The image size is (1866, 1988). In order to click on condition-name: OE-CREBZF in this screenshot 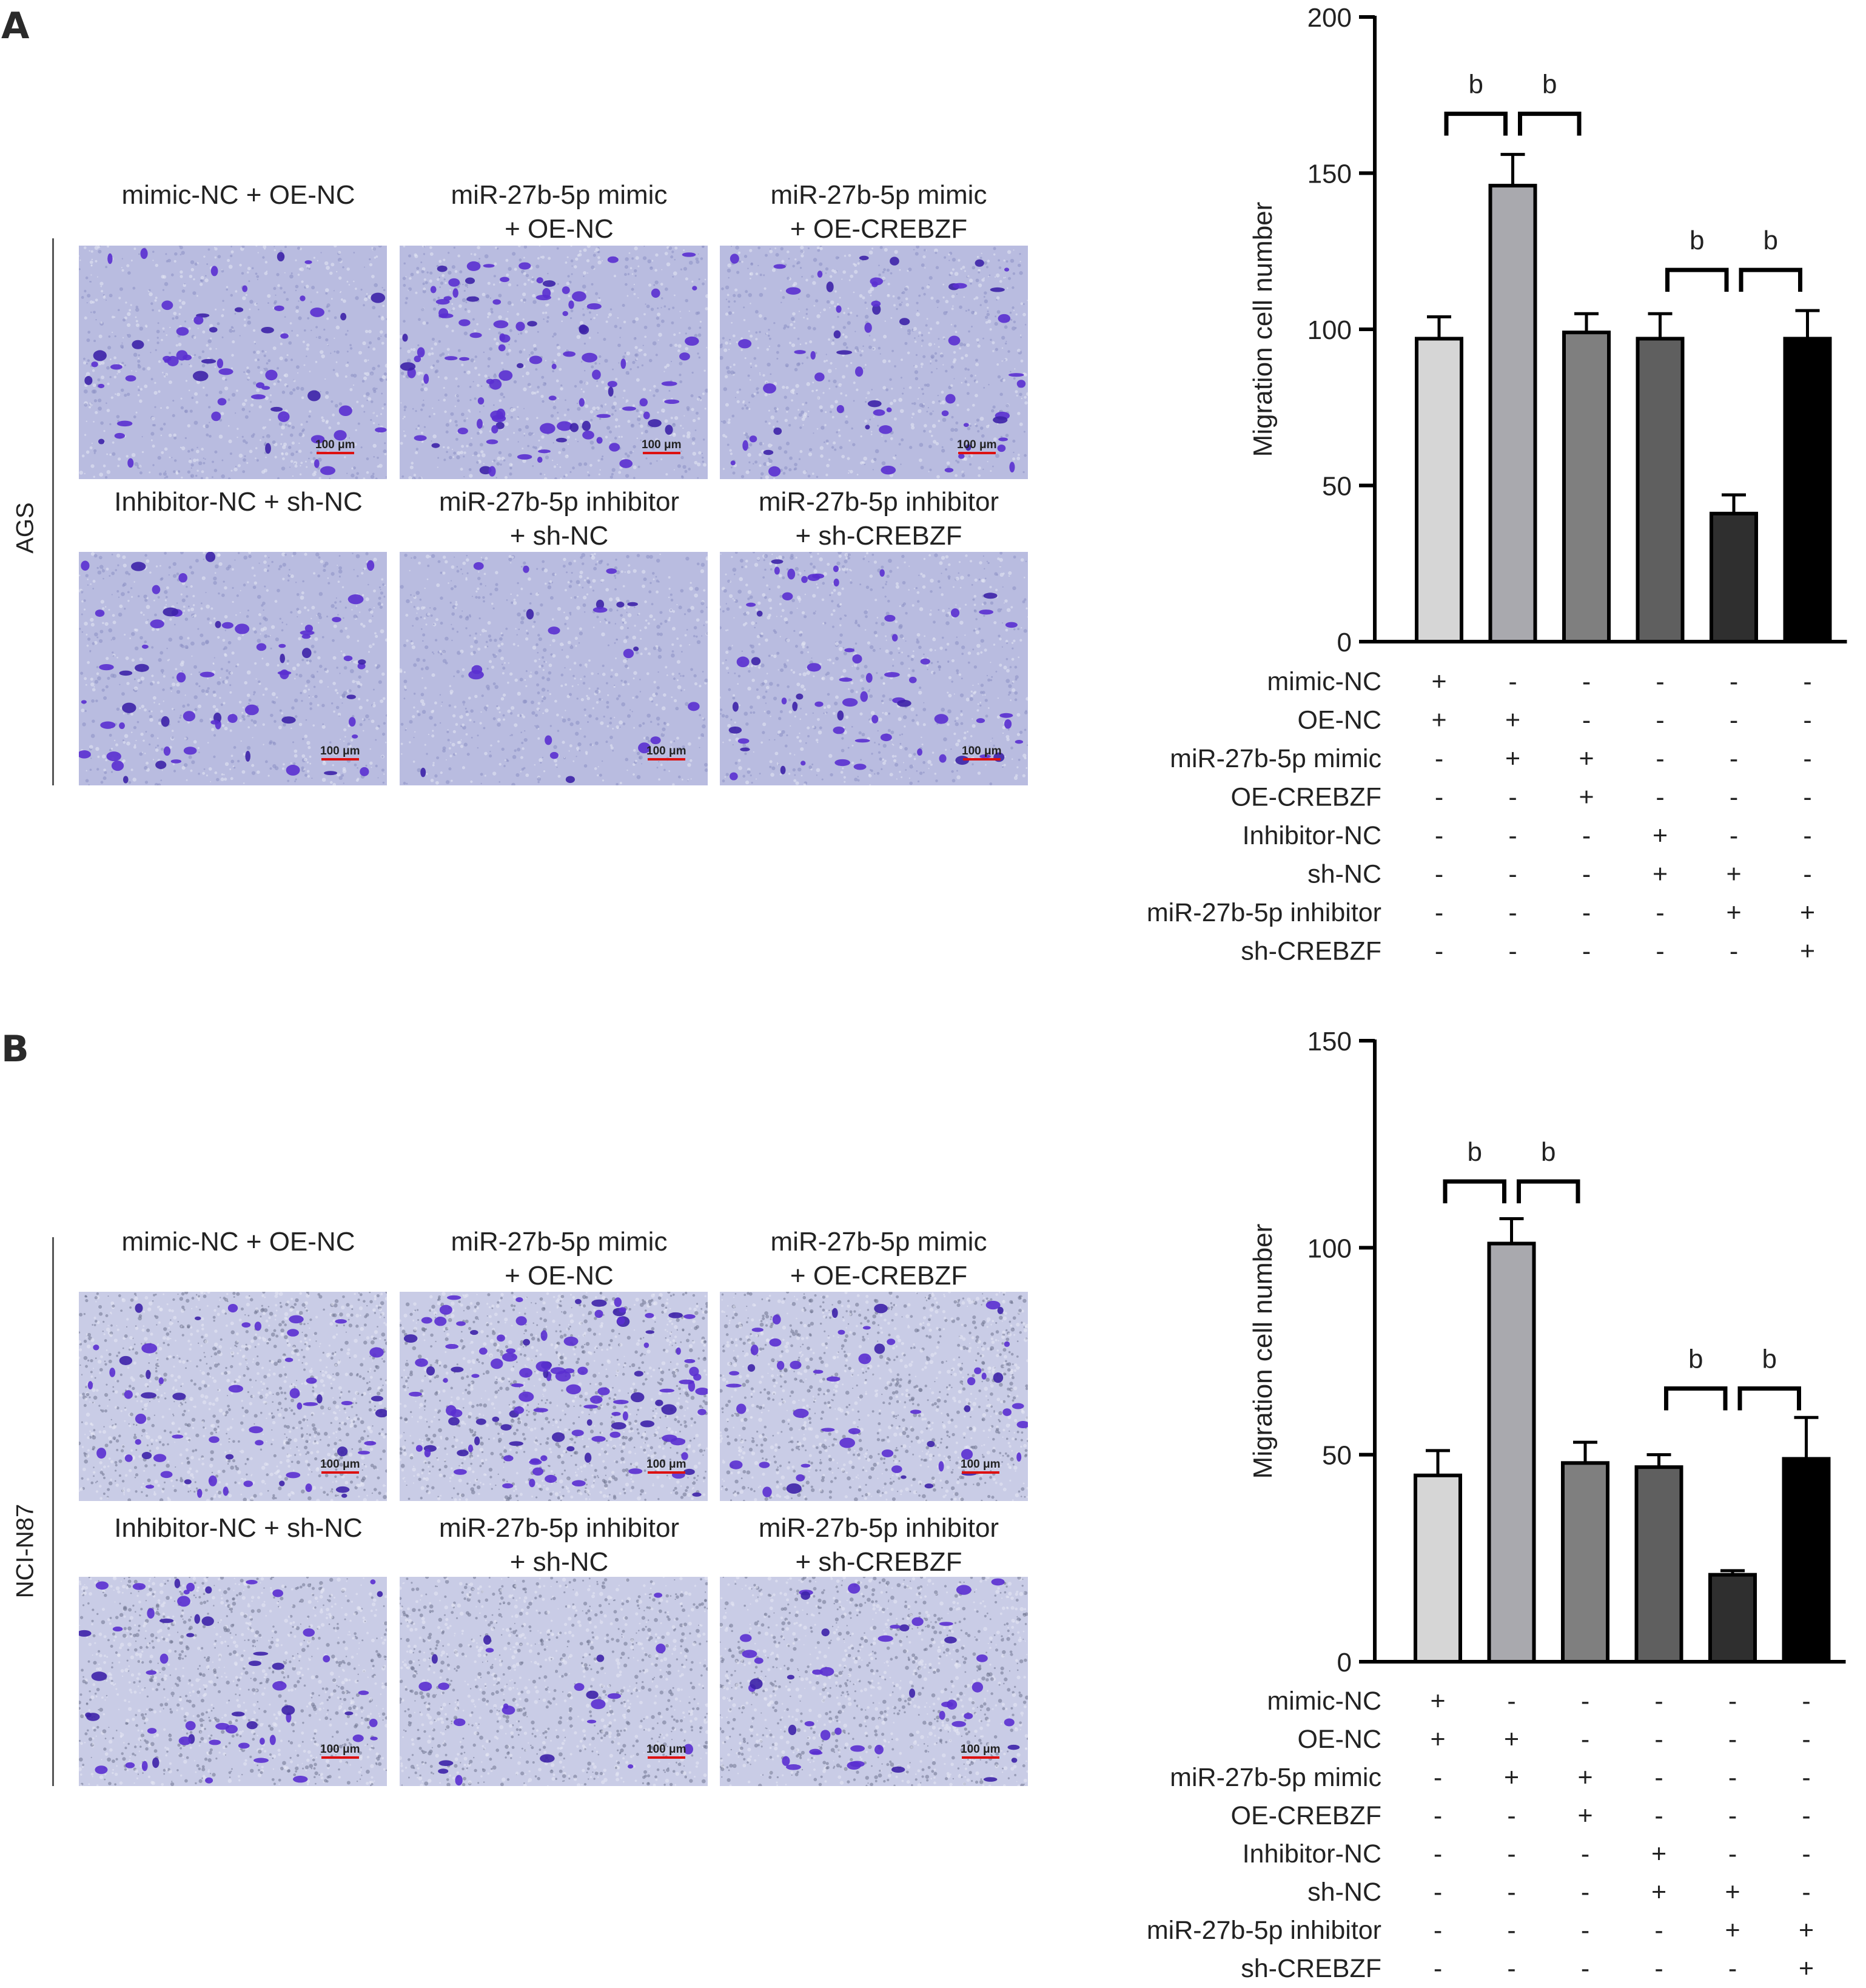, I will do `click(1306, 798)`.